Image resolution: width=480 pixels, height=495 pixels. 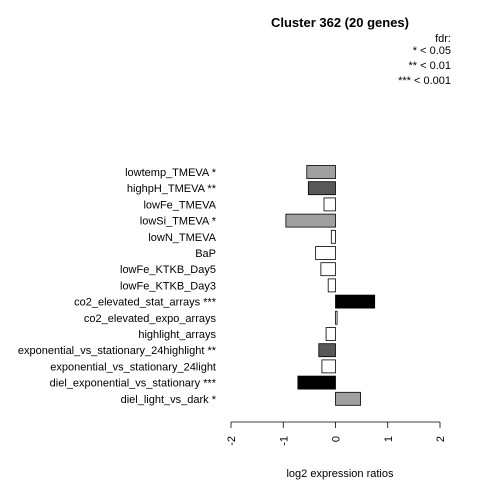 I want to click on chart-title: Cluster 362 (20 genes), so click(x=340, y=22).